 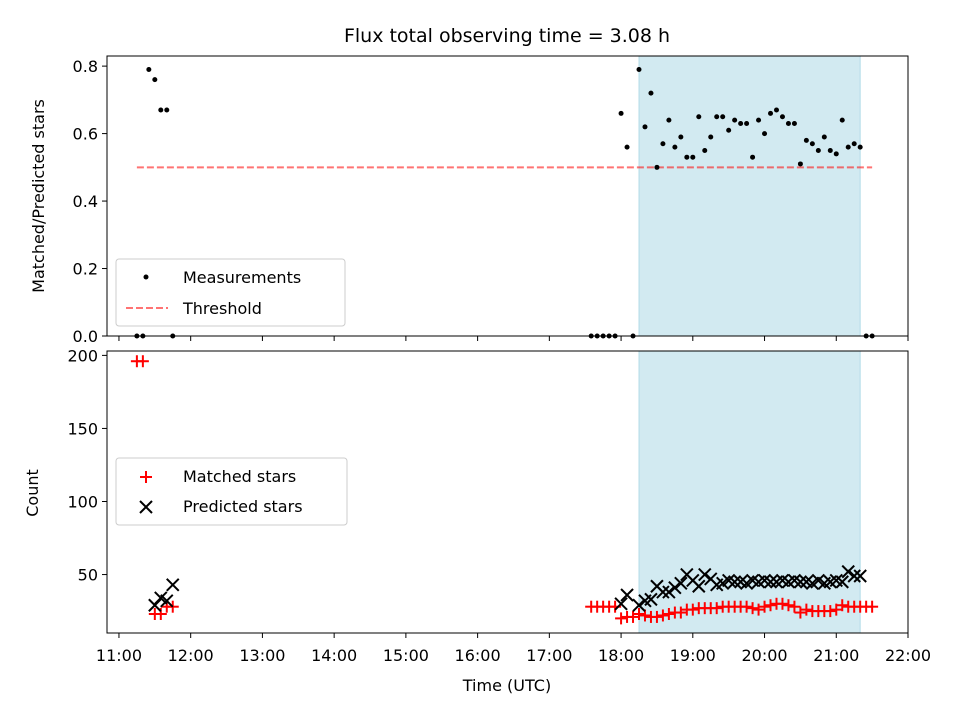 I want to click on xtick-label: 20:00, so click(x=764, y=655).